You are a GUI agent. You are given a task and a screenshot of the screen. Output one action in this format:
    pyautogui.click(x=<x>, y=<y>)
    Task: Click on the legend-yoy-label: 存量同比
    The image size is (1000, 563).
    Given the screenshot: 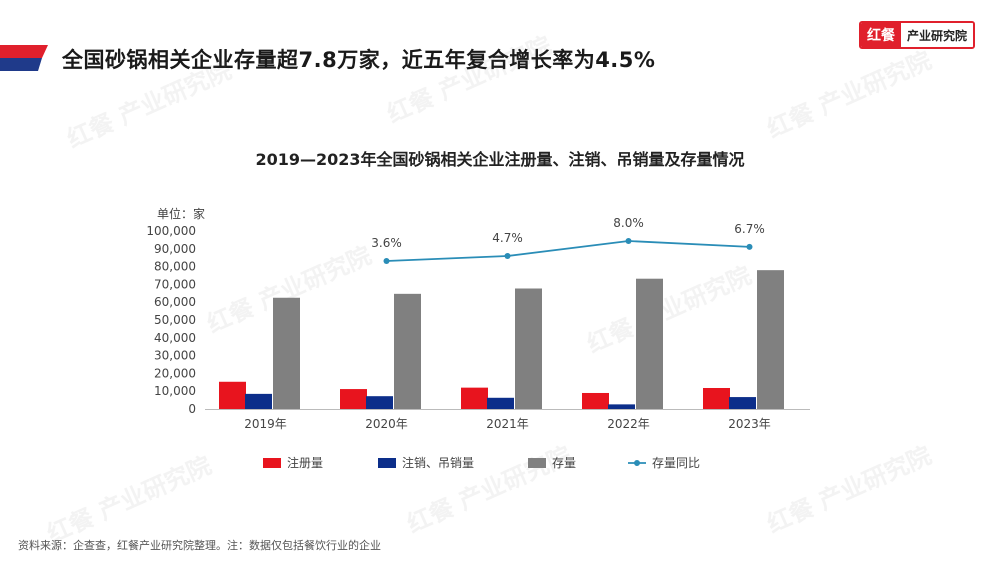 What is the action you would take?
    pyautogui.click(x=676, y=463)
    